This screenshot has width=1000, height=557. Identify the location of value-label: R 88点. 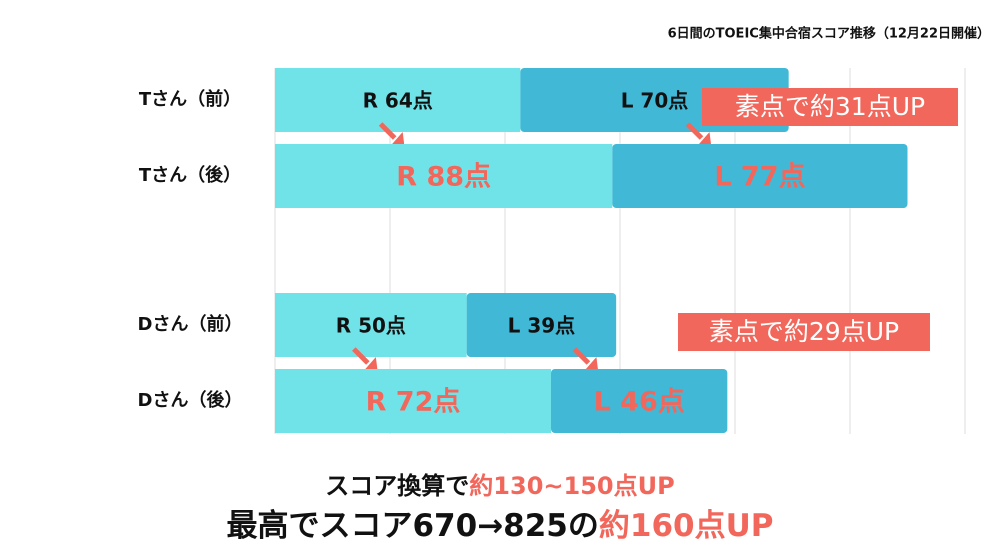
(443, 177).